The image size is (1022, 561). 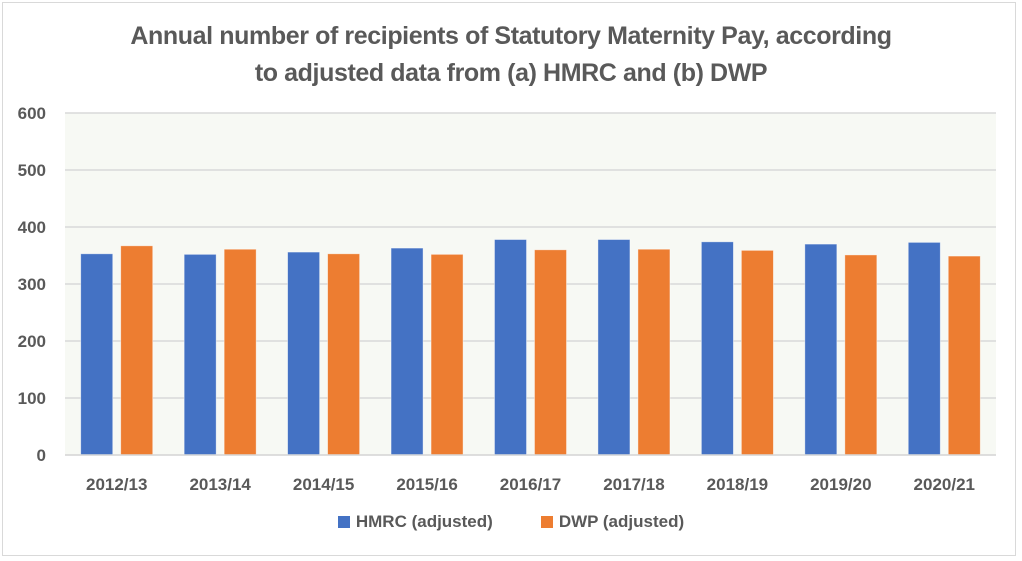 I want to click on y-tick-label: 600, so click(x=32, y=113).